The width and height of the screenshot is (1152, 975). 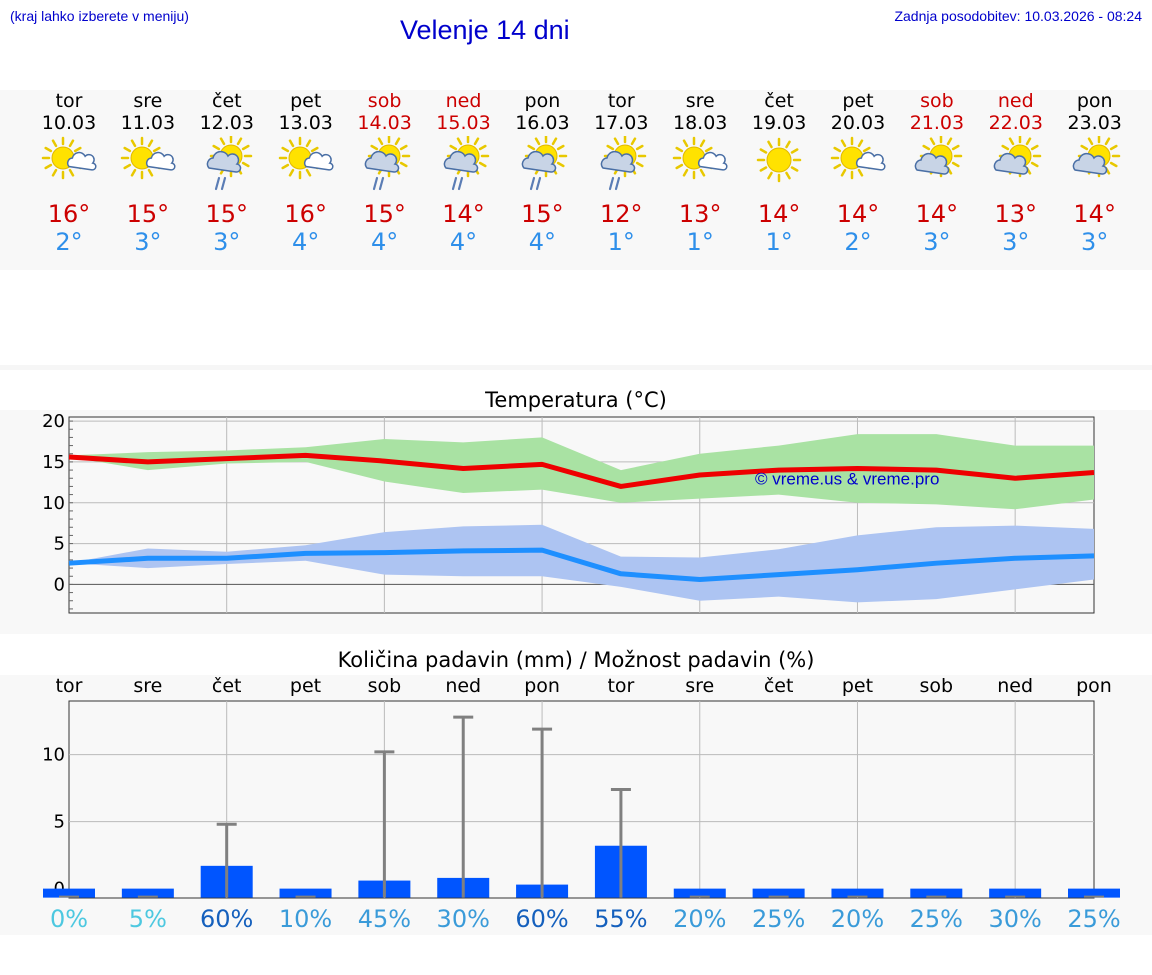 I want to click on day-date: 21.03, so click(x=937, y=123).